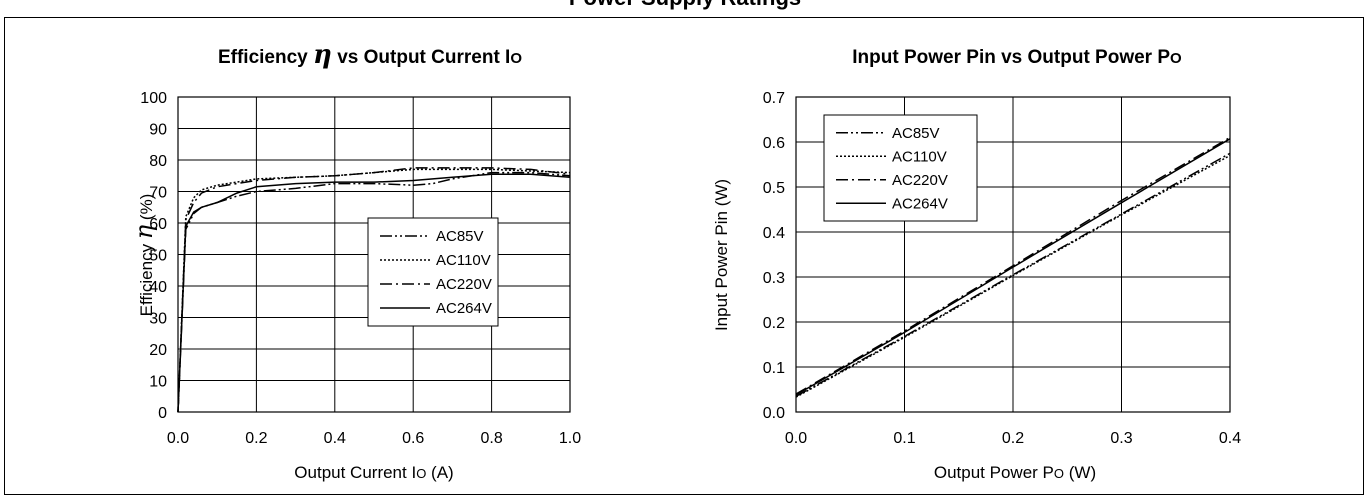 Image resolution: width=1370 pixels, height=500 pixels. Describe the element at coordinates (1121, 438) in the screenshot. I see `x-tick-label: 0.3` at that location.